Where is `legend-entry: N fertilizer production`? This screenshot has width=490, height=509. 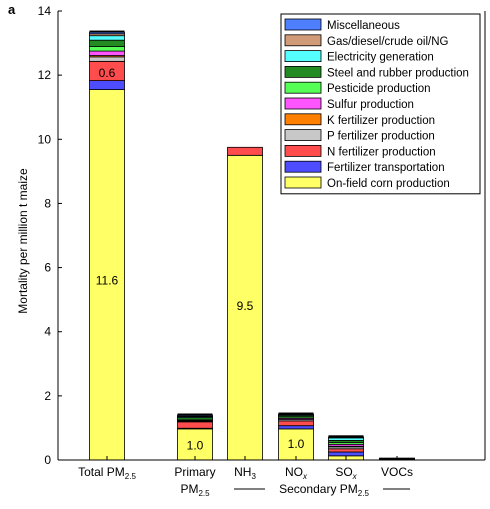
legend-entry: N fertilizer production is located at coordinates (381, 152).